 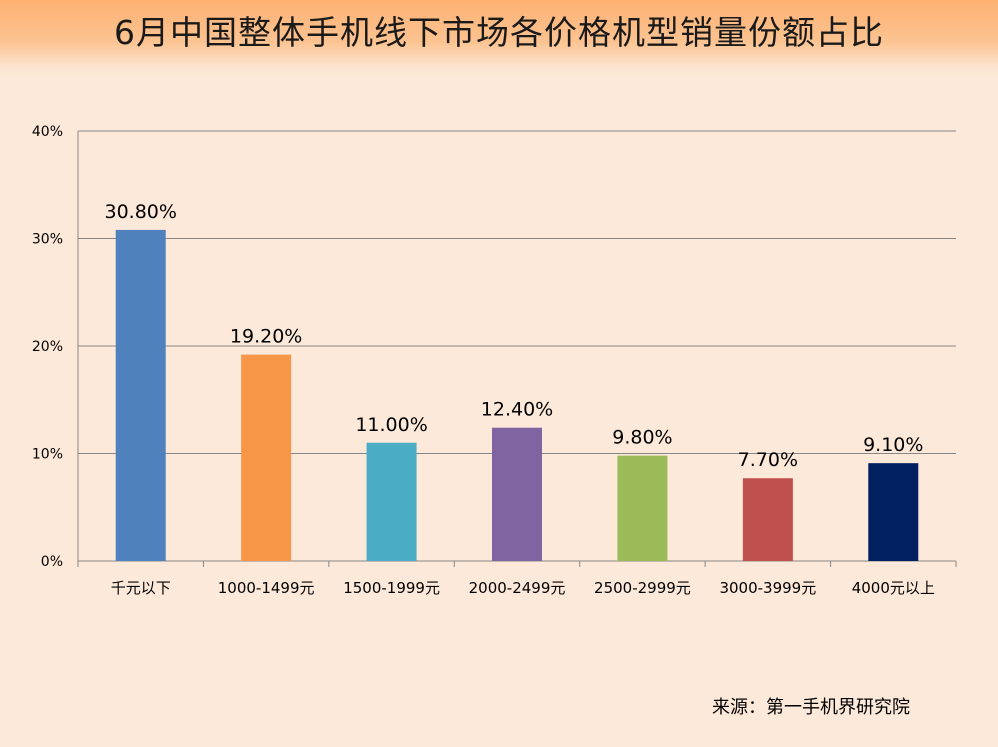 What do you see at coordinates (266, 337) in the screenshot?
I see `data-label: 19.20%` at bounding box center [266, 337].